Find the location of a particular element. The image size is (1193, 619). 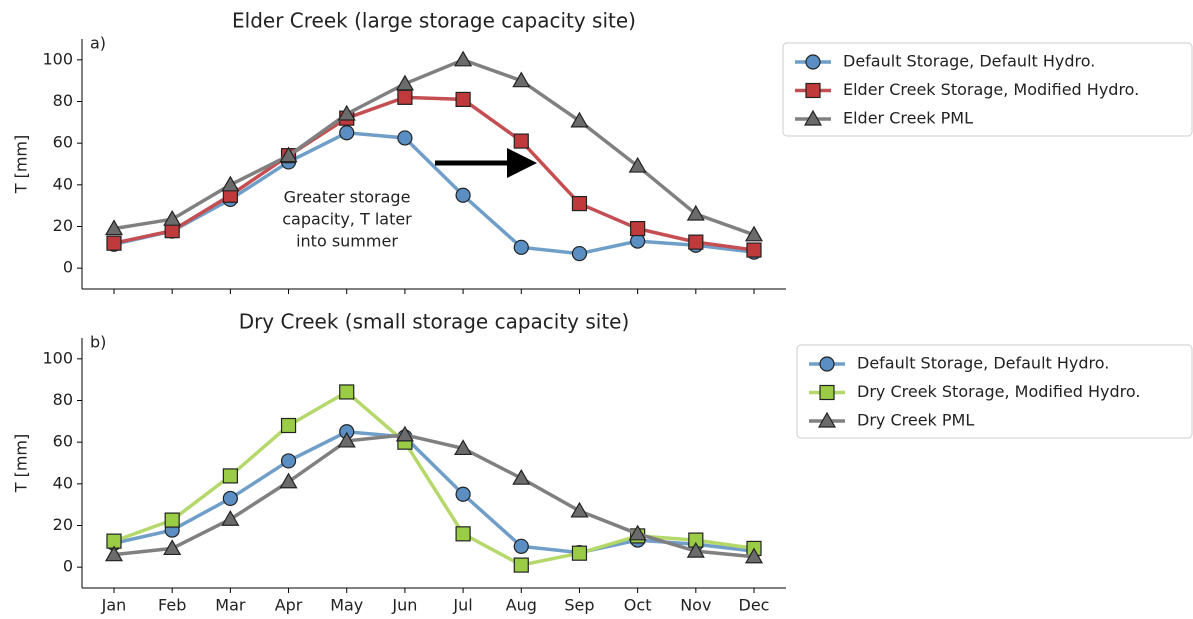

x-tick-label: Mar is located at coordinates (230, 605).